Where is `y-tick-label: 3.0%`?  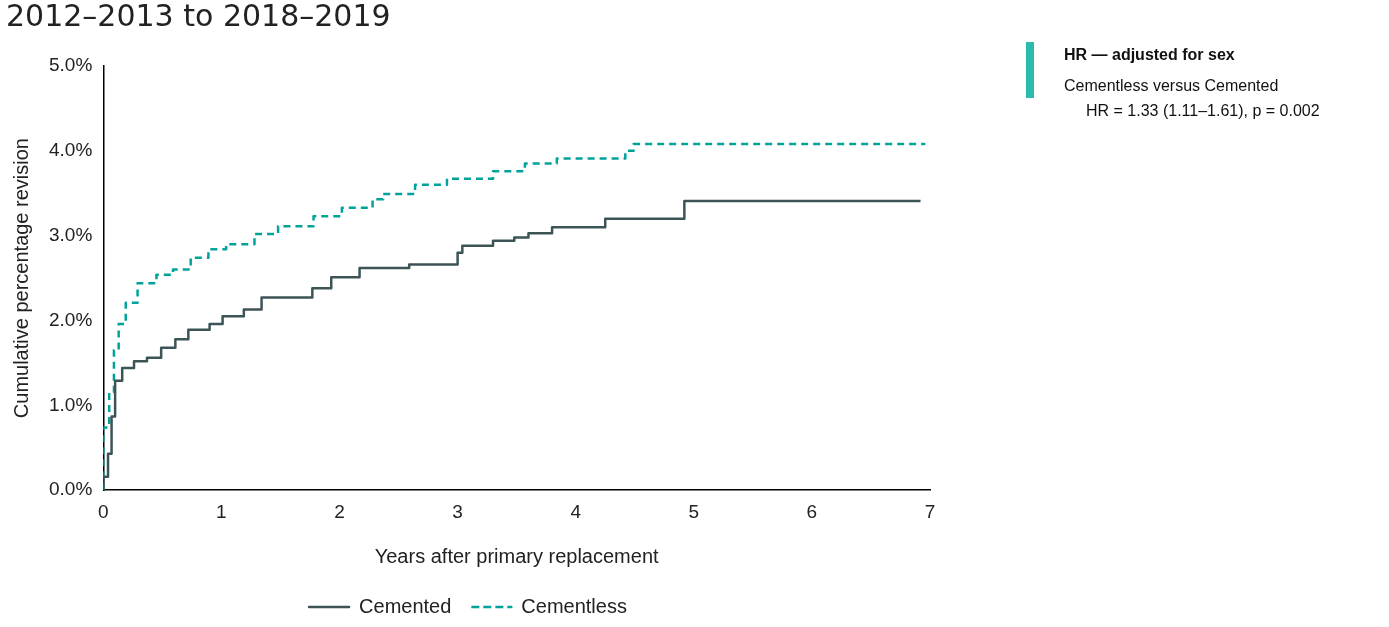
y-tick-label: 3.0% is located at coordinates (70, 234).